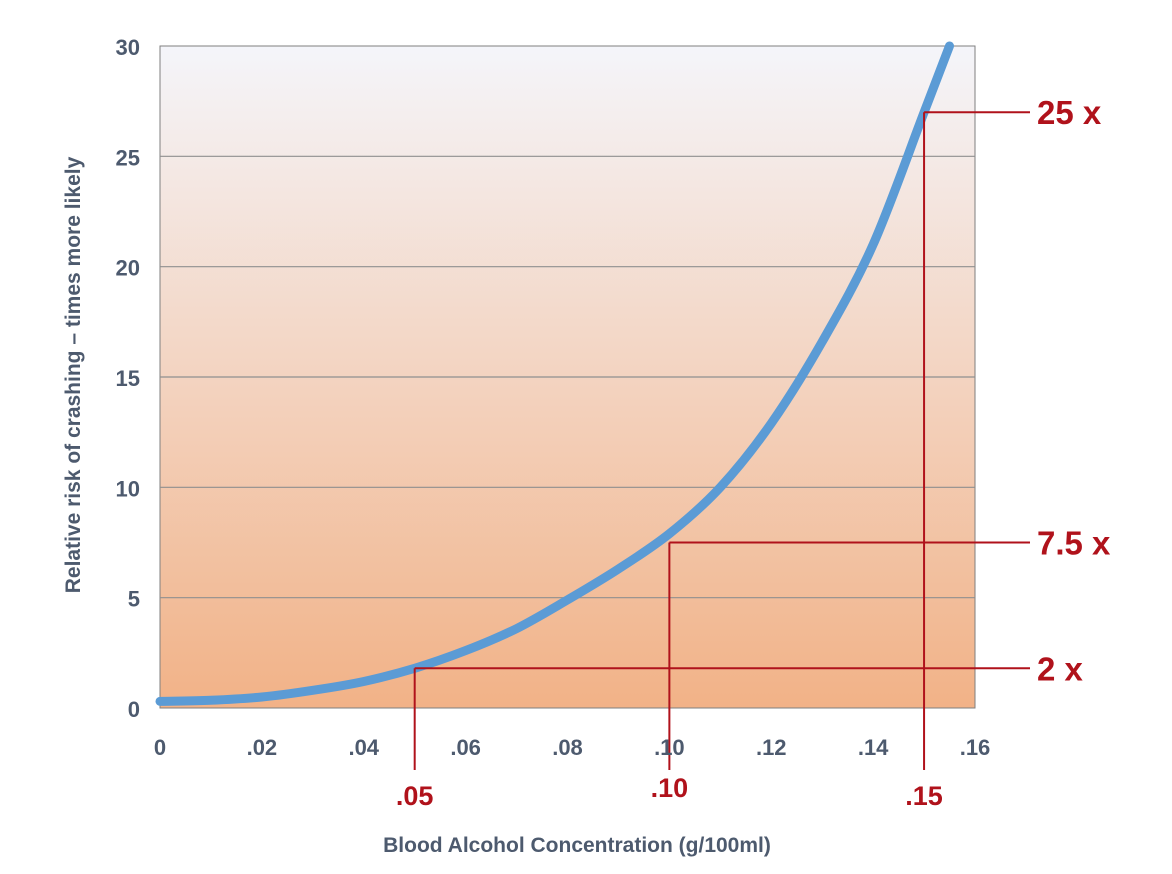 The width and height of the screenshot is (1172, 874). What do you see at coordinates (873, 747) in the screenshot?
I see `x-tick-label: .14` at bounding box center [873, 747].